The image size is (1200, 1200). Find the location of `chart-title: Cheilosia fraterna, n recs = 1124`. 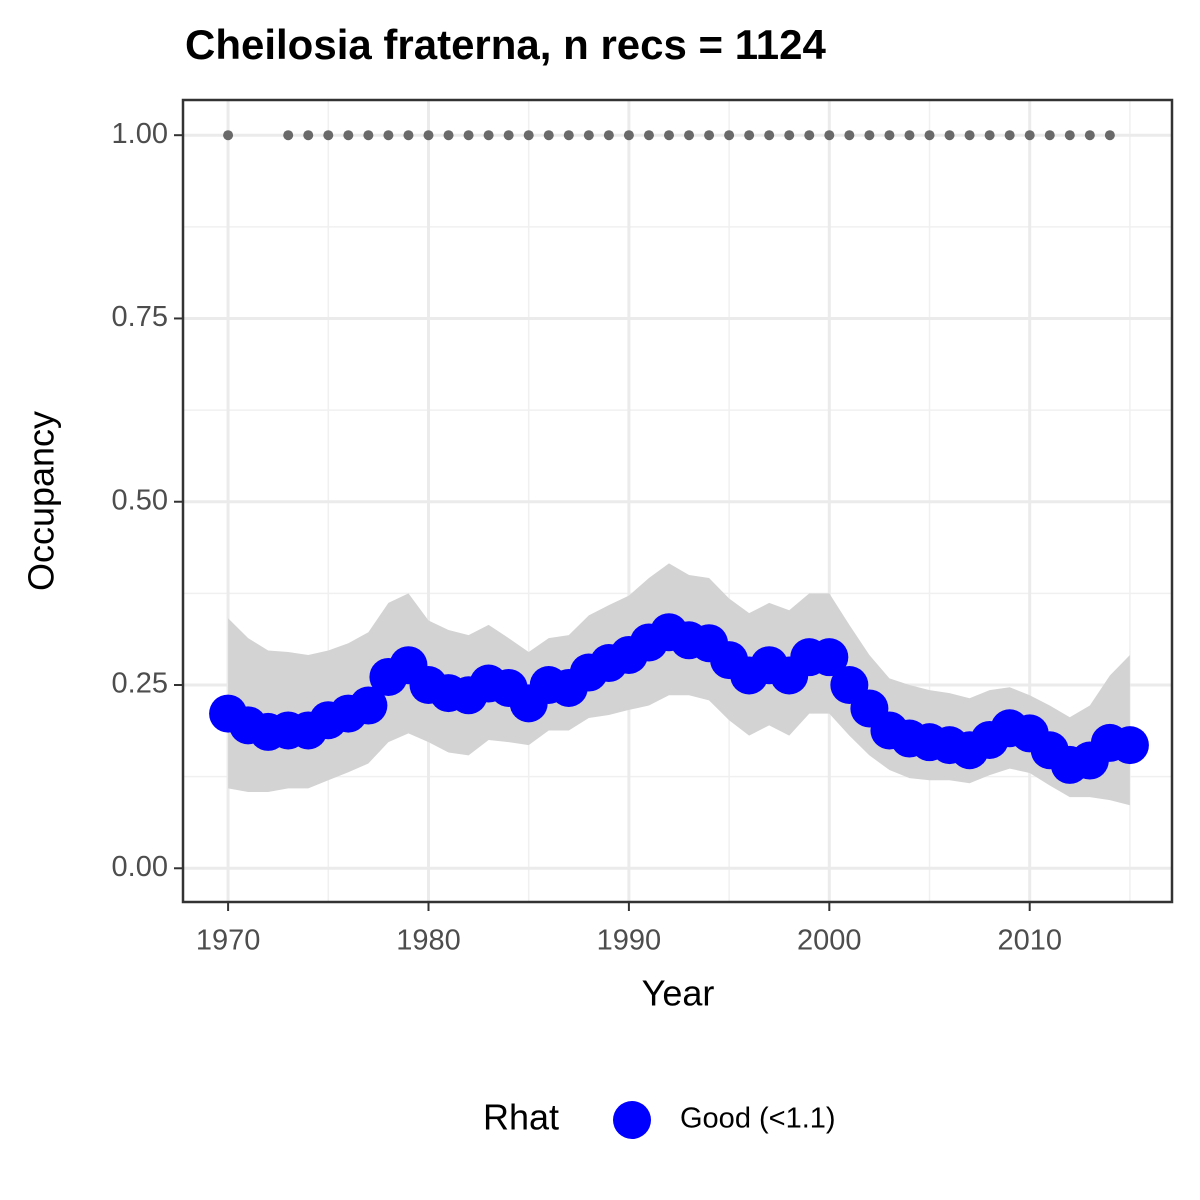

chart-title: Cheilosia fraterna, n recs = 1124 is located at coordinates (505, 44).